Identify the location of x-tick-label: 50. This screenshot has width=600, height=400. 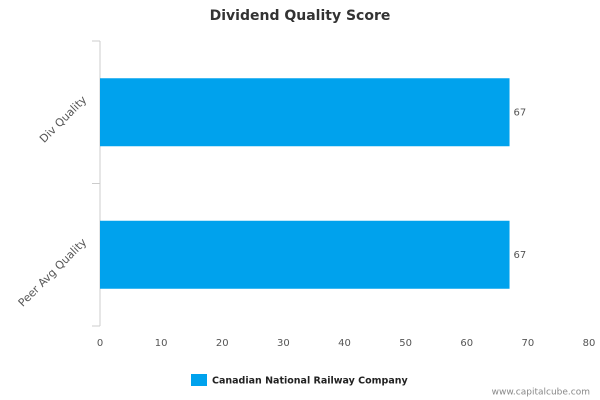
(405, 343).